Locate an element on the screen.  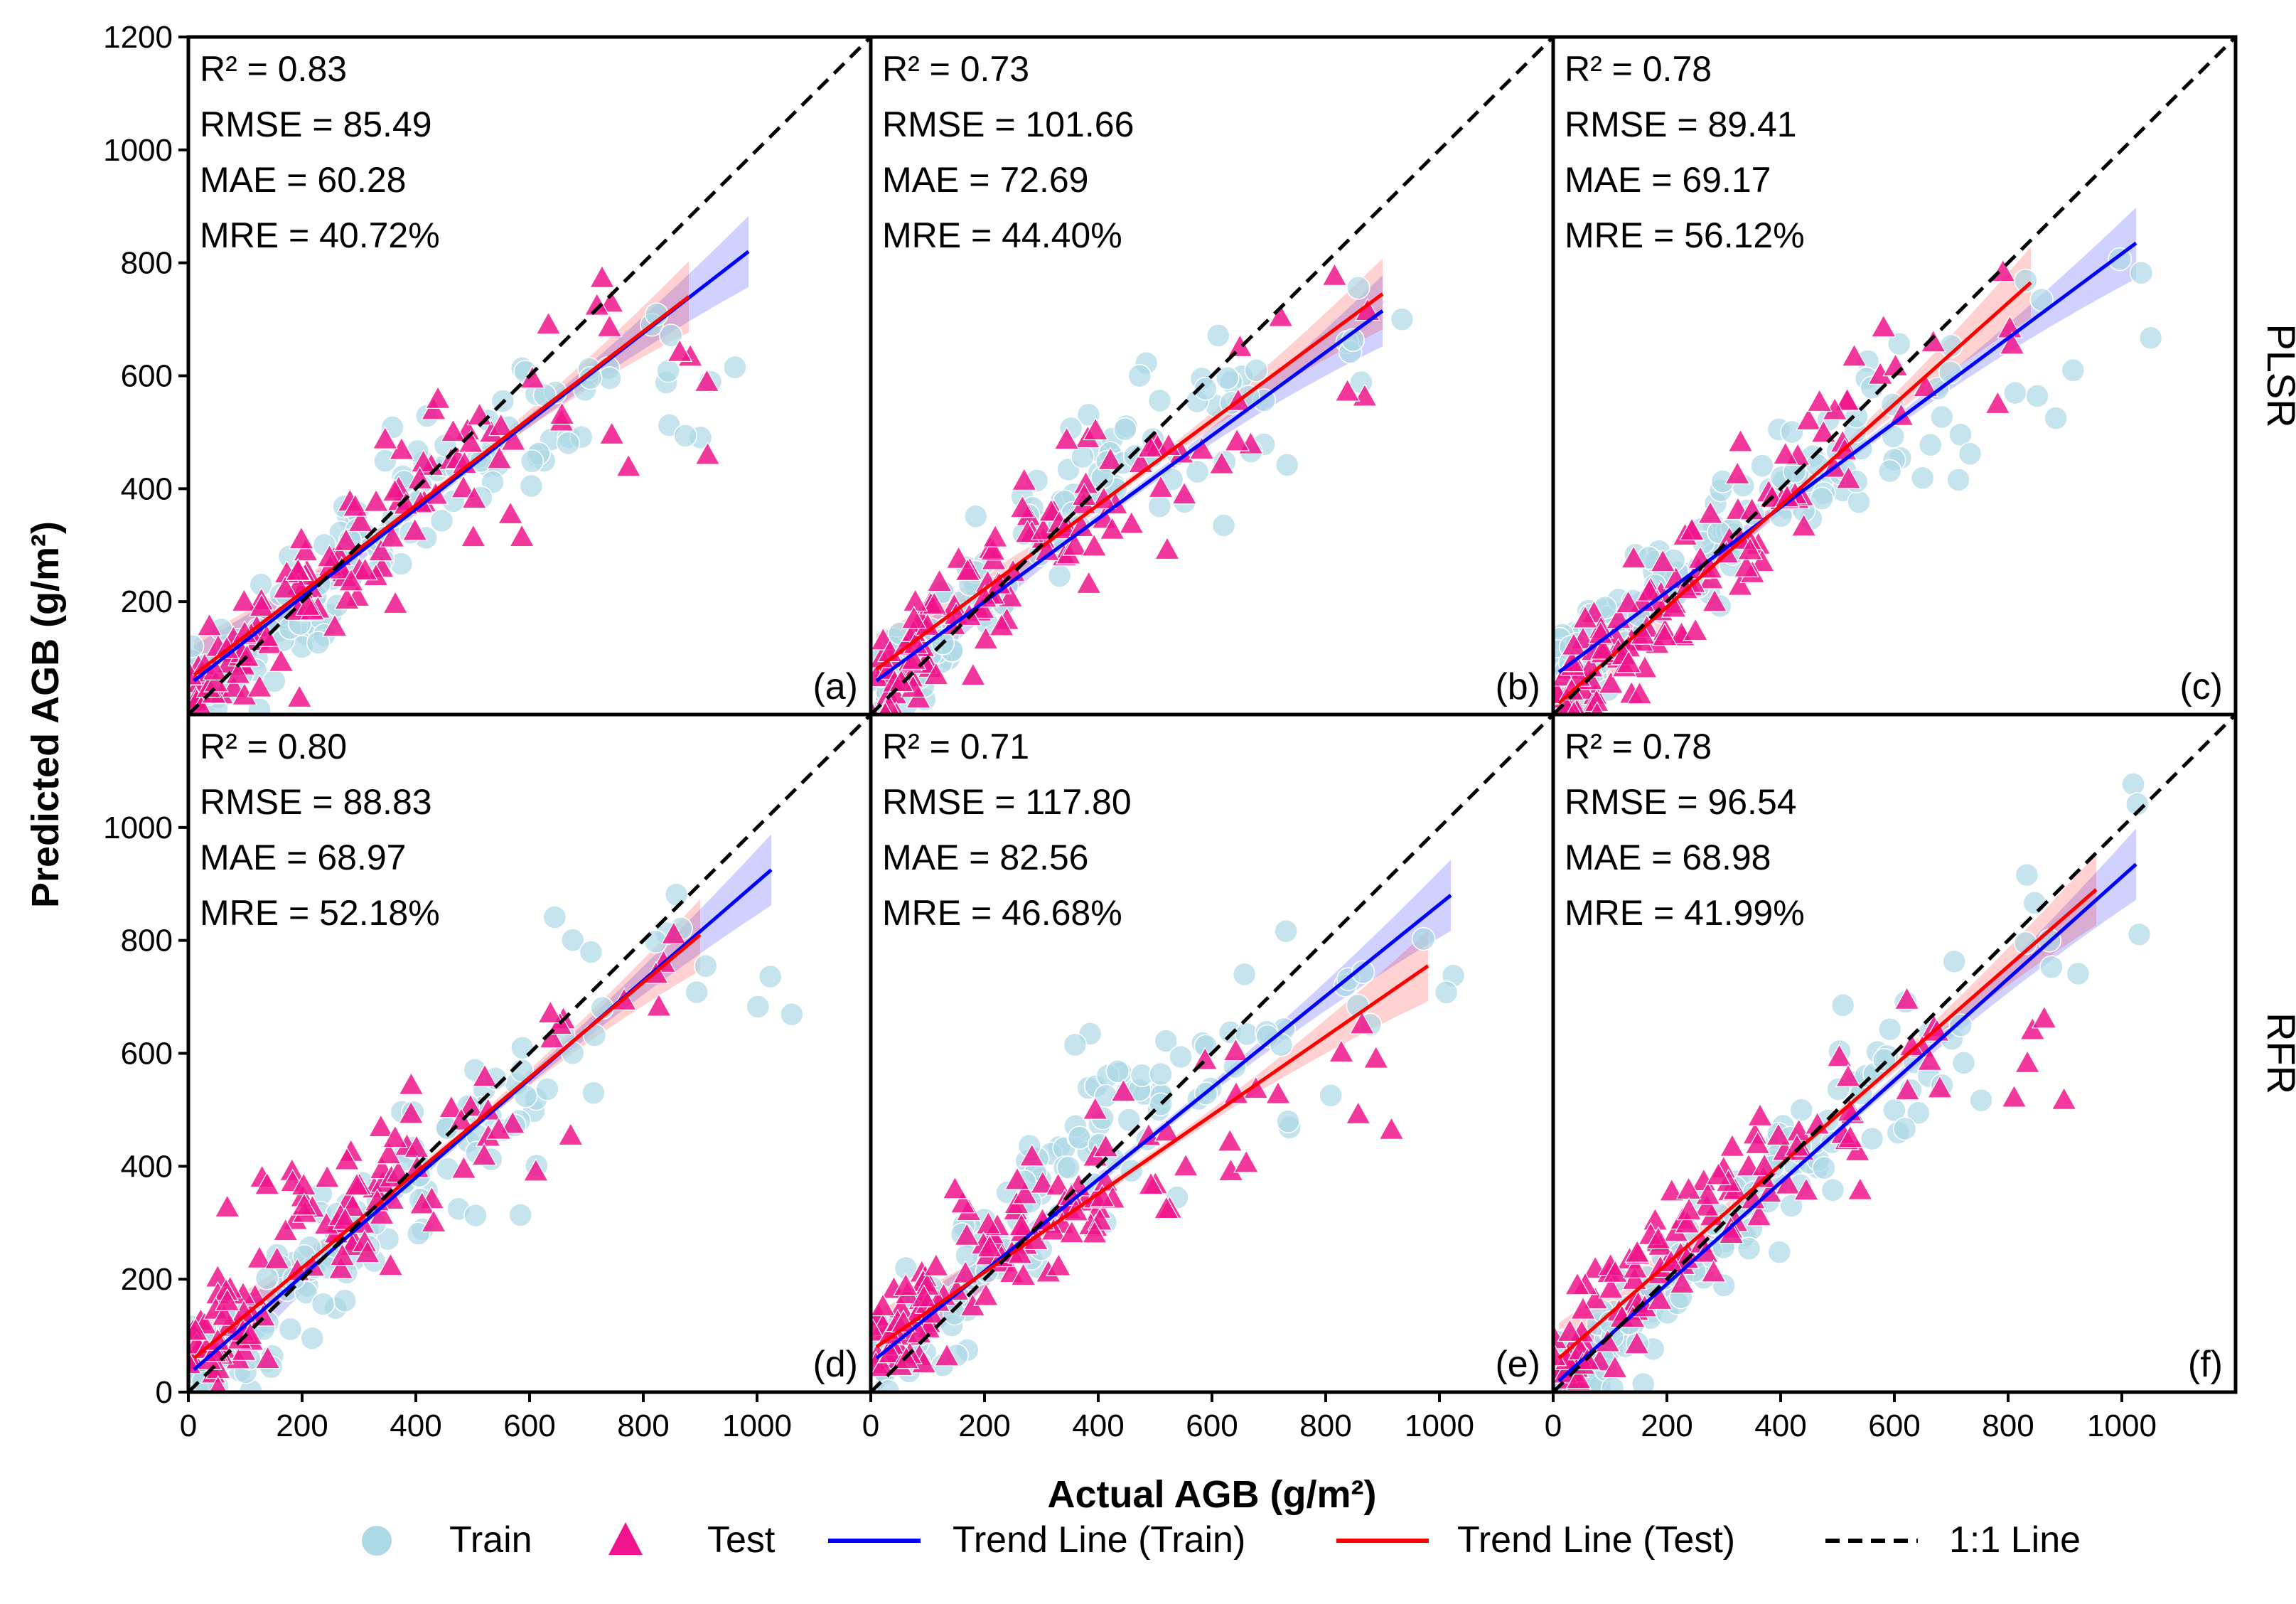
x-tick-label: 400 is located at coordinates (415, 1426).